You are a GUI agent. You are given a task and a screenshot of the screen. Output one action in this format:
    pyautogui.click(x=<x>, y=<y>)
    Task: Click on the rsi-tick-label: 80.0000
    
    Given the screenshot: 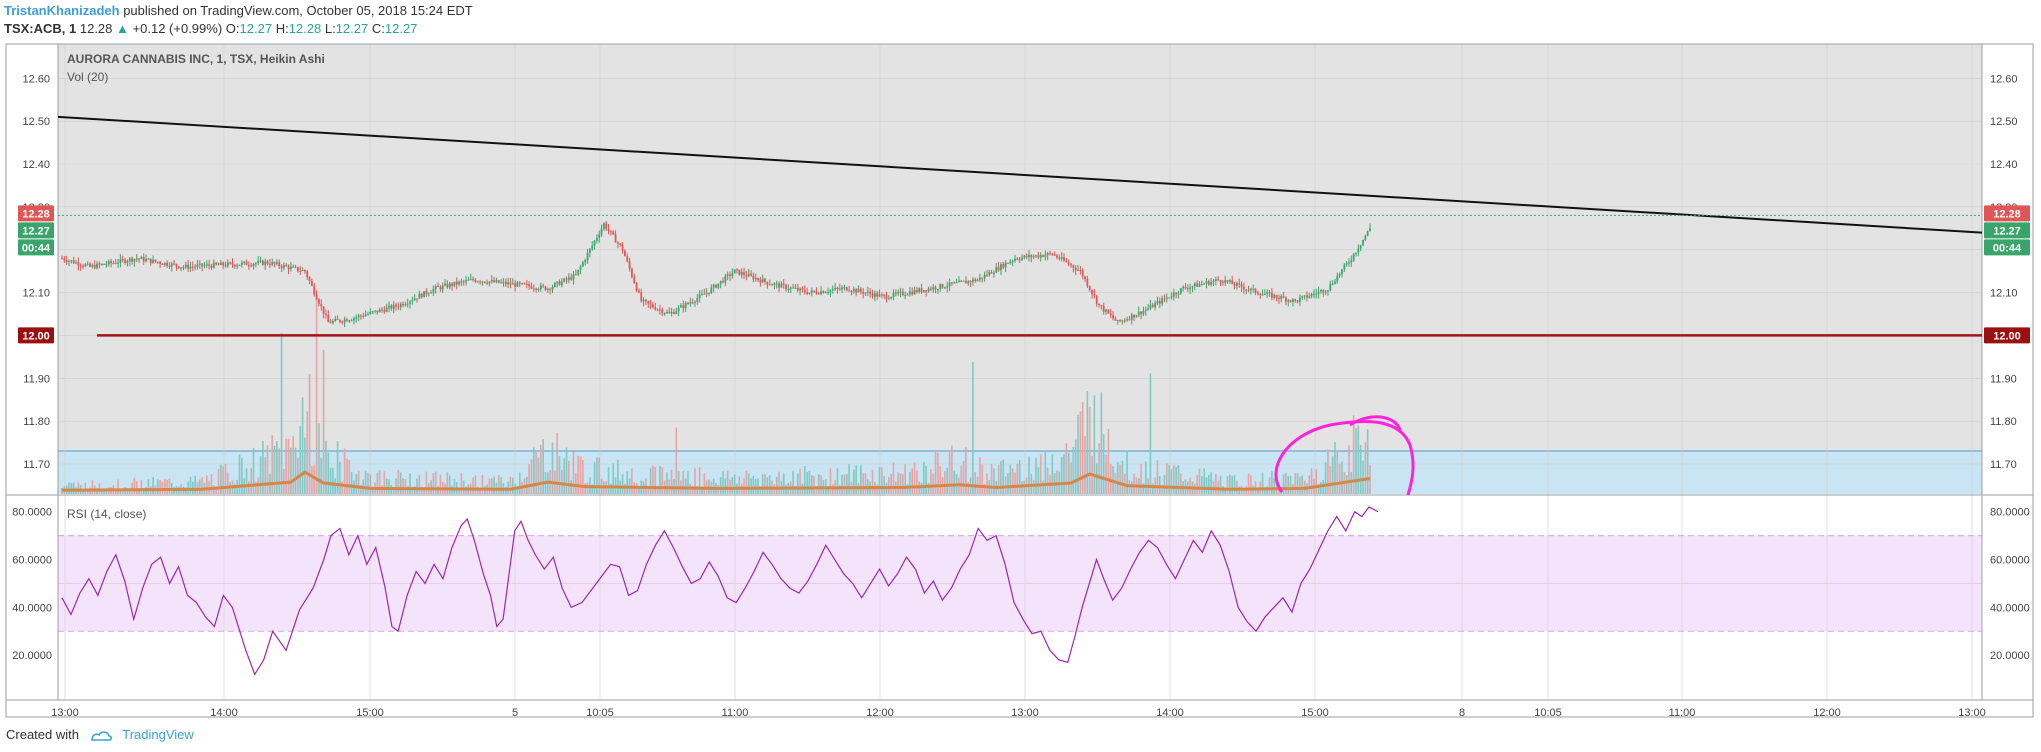 What is the action you would take?
    pyautogui.click(x=2010, y=513)
    